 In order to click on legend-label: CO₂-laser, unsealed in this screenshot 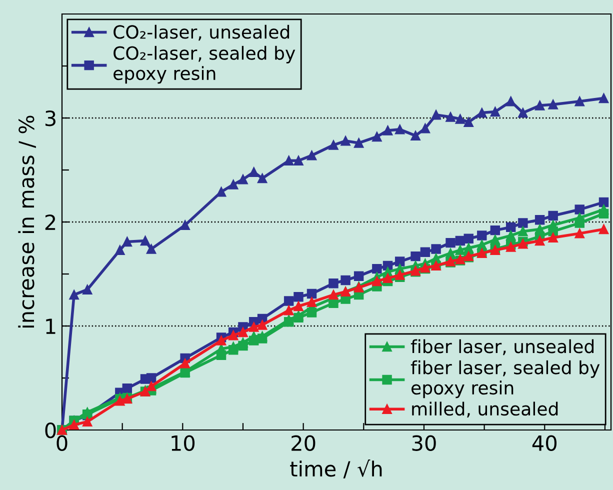, I will do `click(202, 32)`.